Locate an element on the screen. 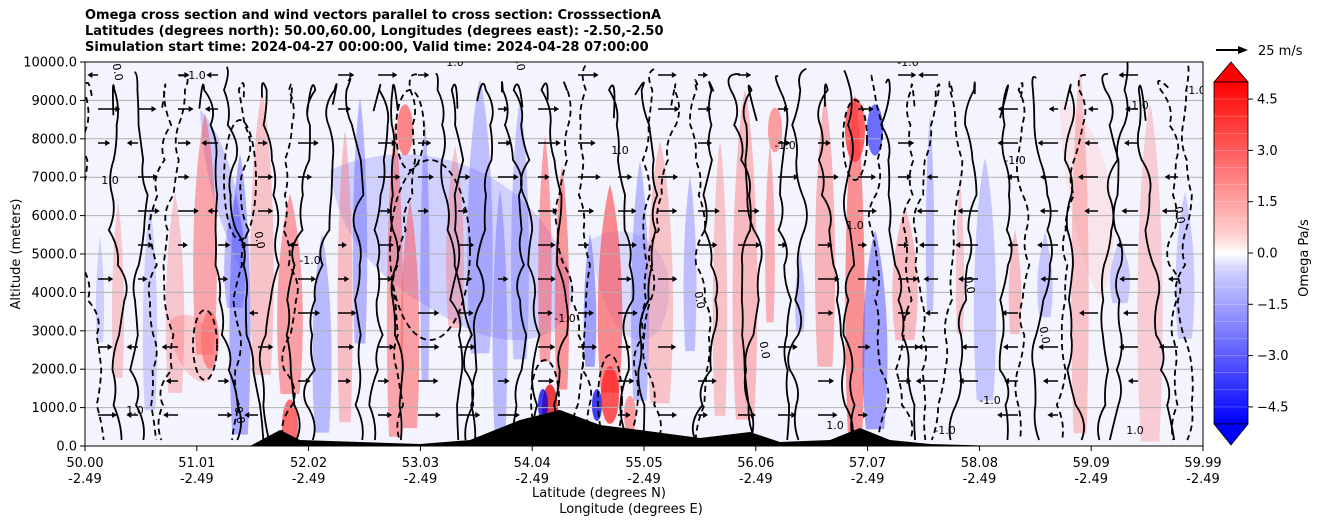 Image resolution: width=1320 pixels, height=526 pixels. y-tick-label: 2000.0 is located at coordinates (55, 370).